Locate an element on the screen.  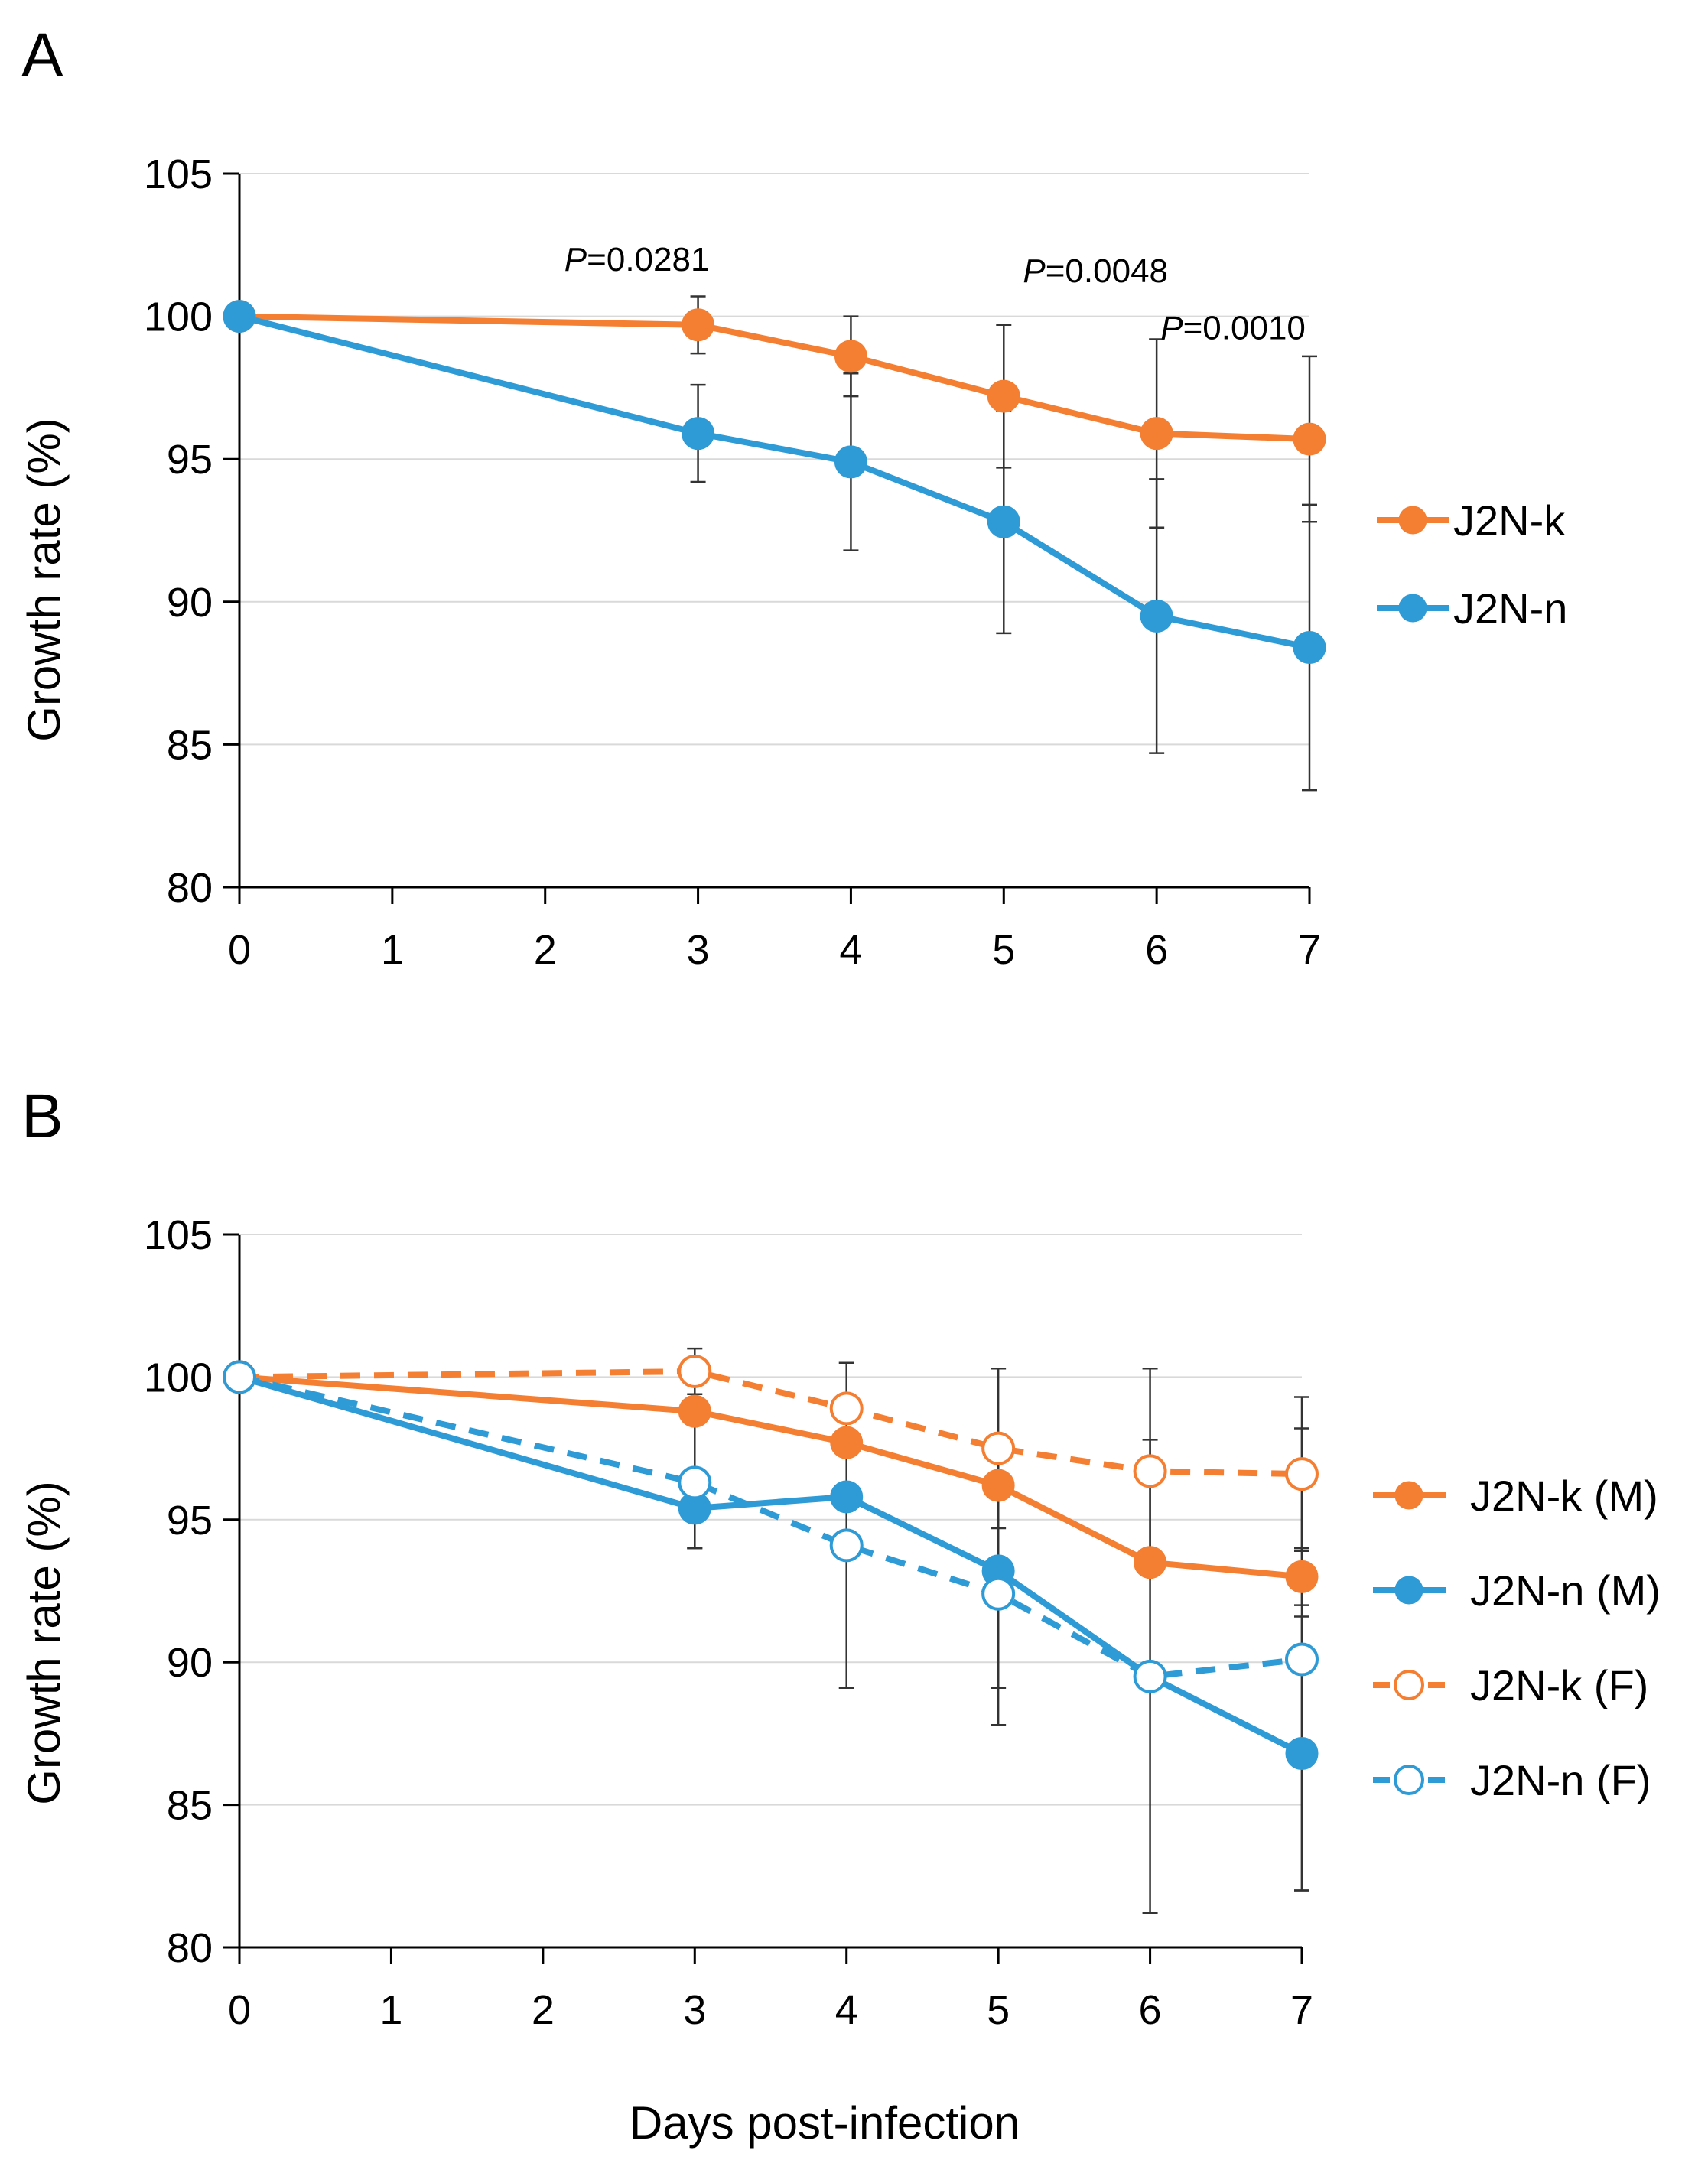
panel-b-y-axis-title: Growth rate (%) is located at coordinates (44, 1642).